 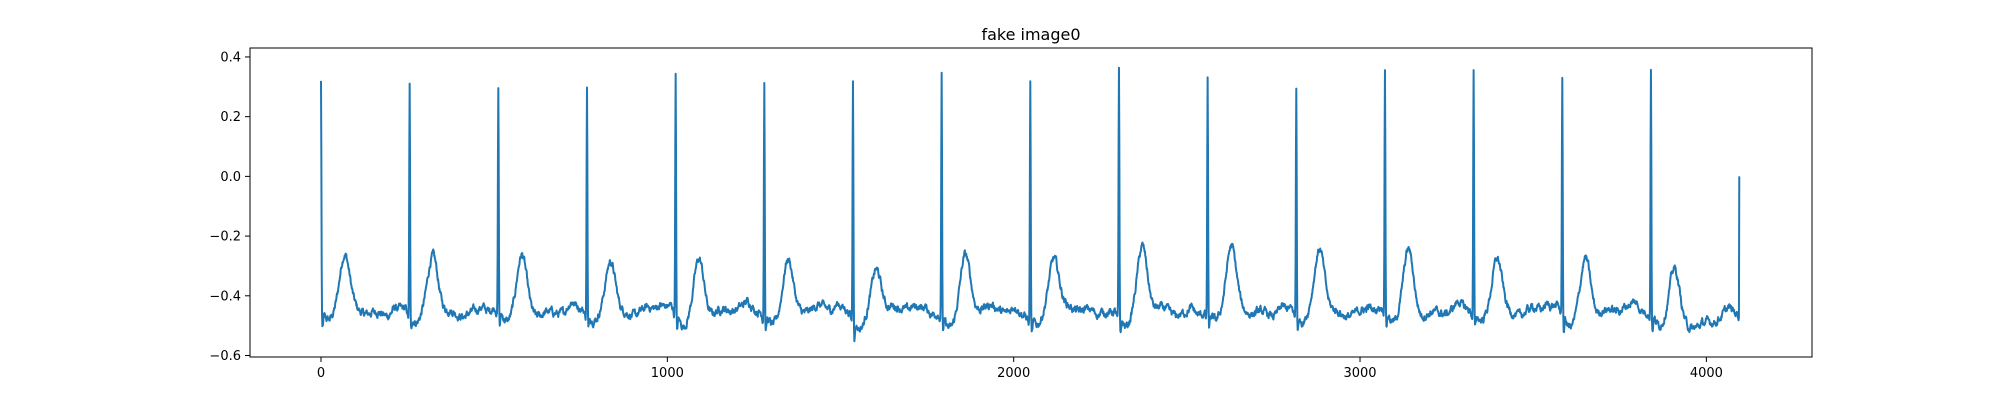 I want to click on x-axis: 0 1000 2000 3000 4000, so click(x=1020, y=369).